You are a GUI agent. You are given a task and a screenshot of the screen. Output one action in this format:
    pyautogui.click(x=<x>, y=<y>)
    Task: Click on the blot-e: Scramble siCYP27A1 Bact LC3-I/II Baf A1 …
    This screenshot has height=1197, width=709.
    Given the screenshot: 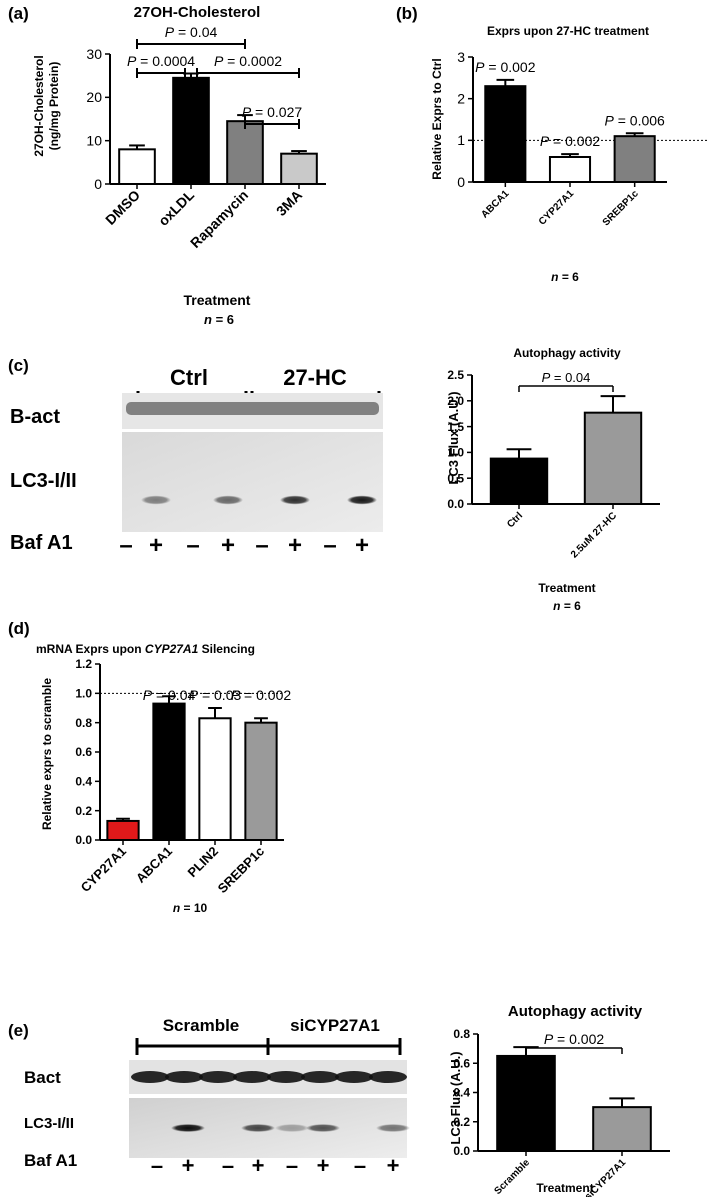 What is the action you would take?
    pyautogui.click(x=217, y=1097)
    